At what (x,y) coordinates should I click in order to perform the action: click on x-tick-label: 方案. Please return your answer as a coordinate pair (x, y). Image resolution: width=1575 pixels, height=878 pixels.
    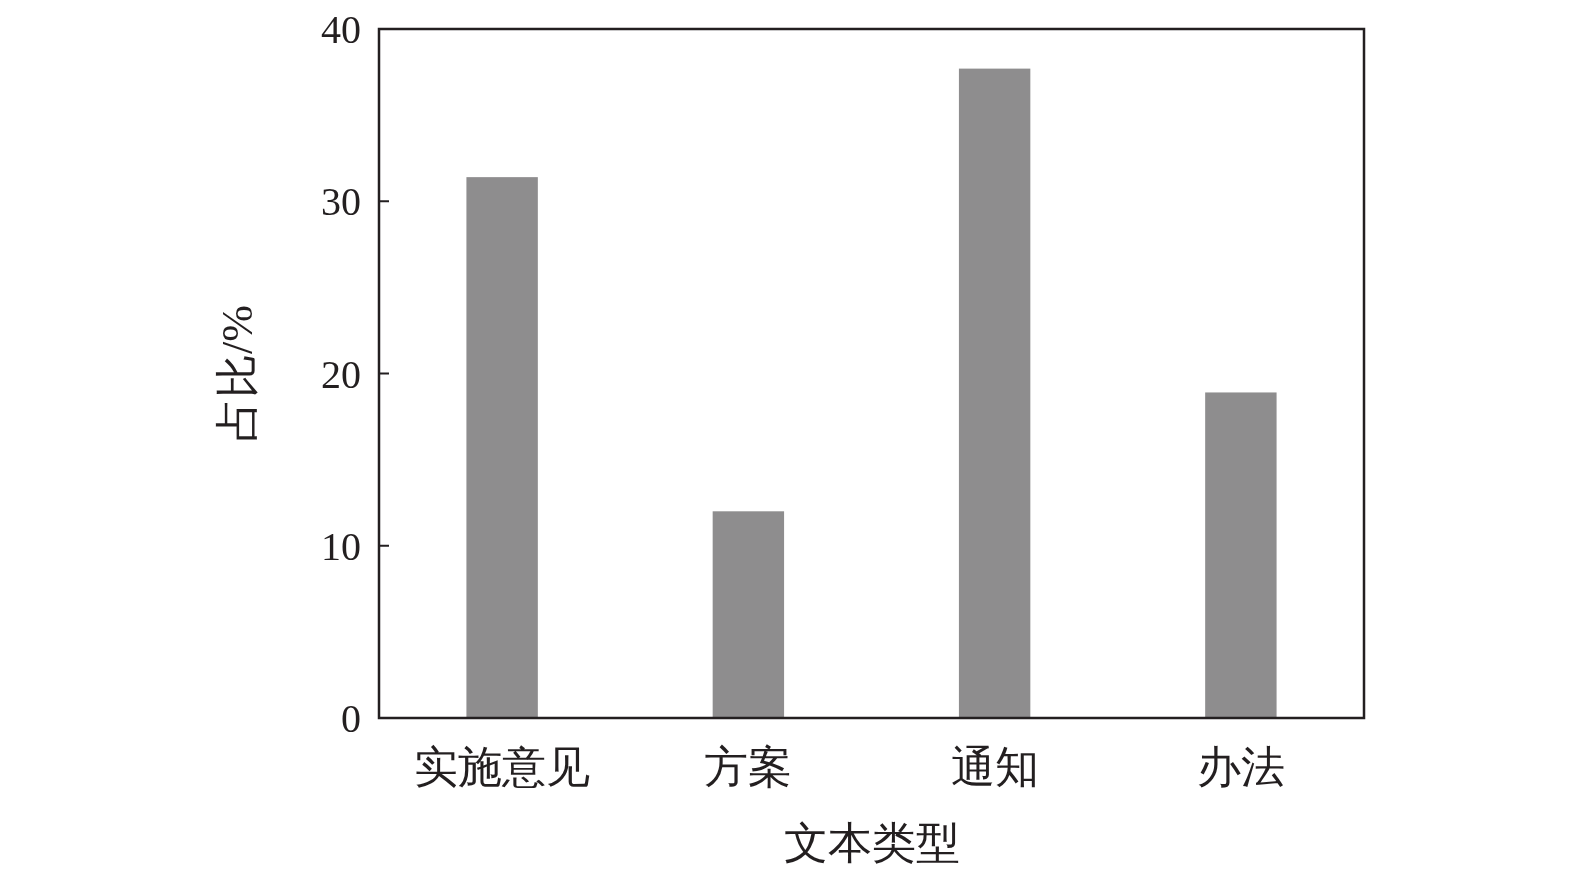
    Looking at the image, I should click on (748, 767).